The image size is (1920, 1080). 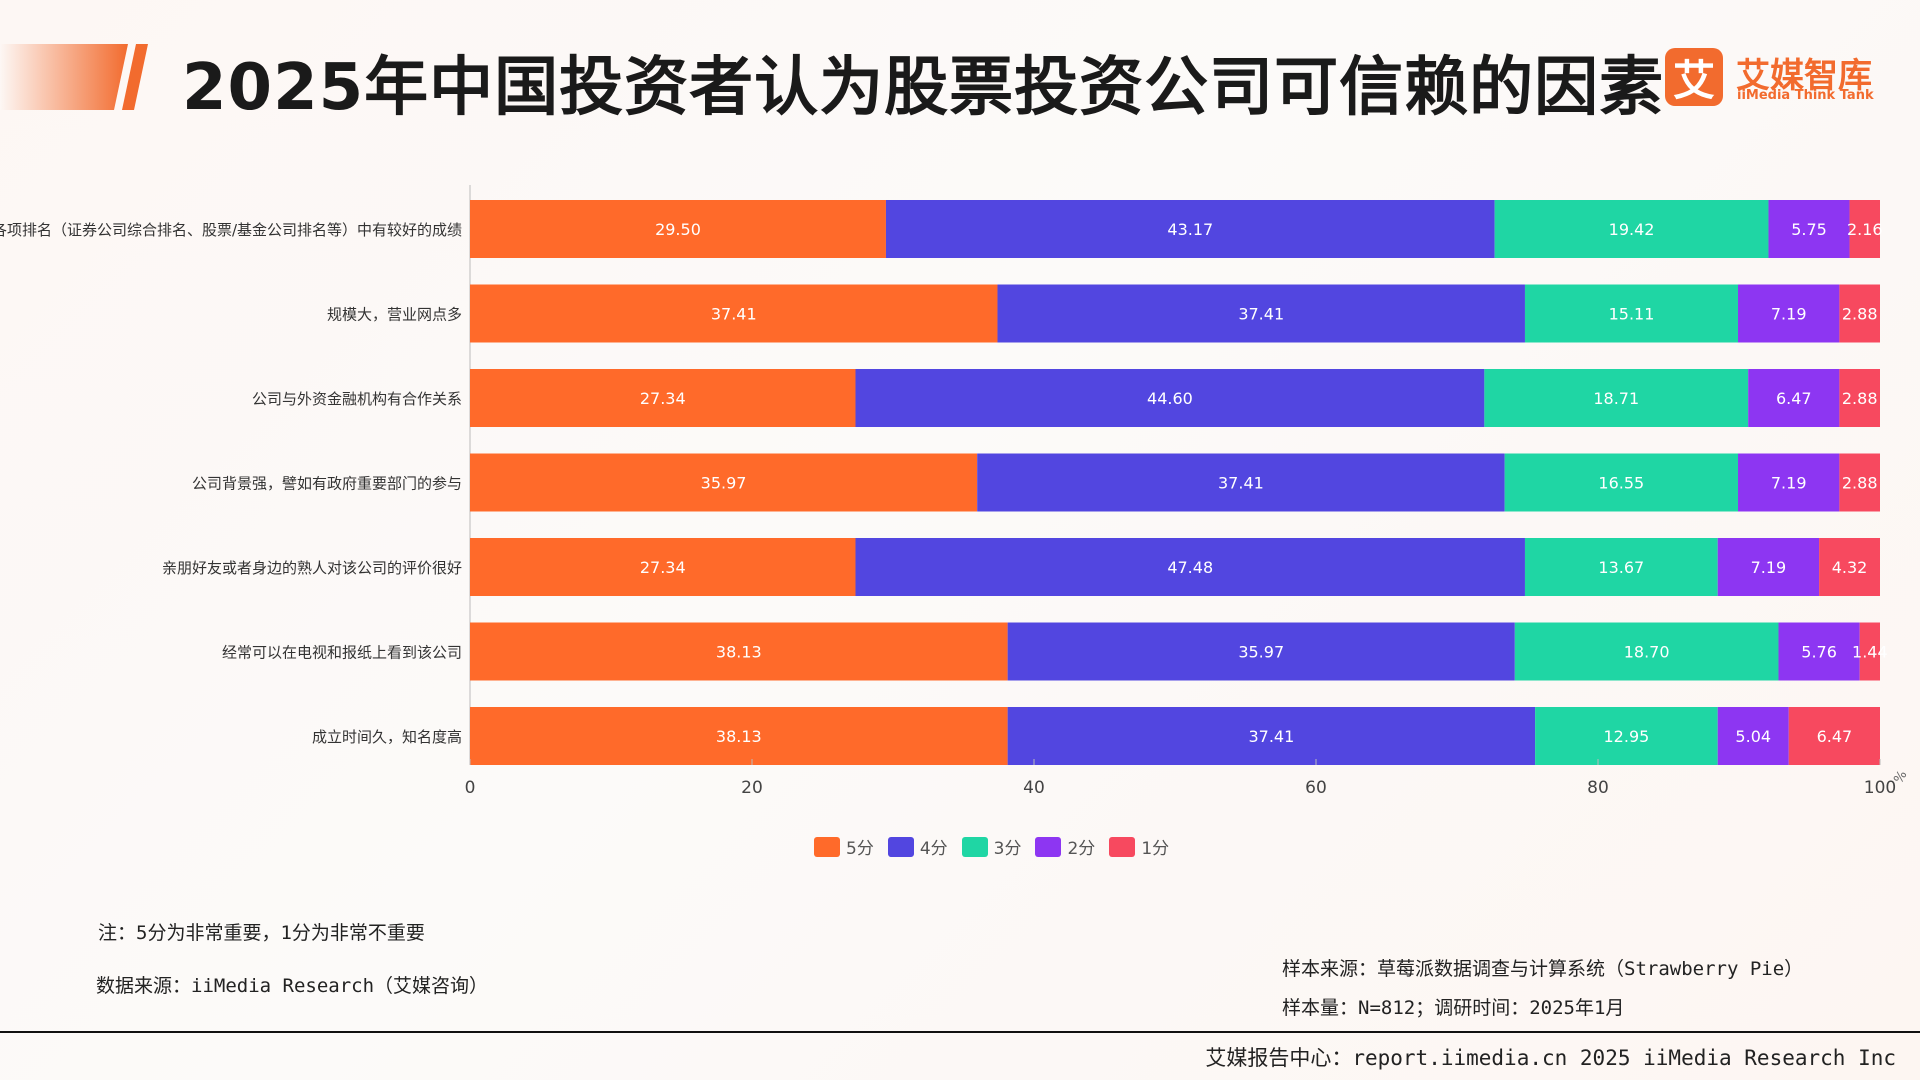 What do you see at coordinates (1694, 77) in the screenshot?
I see `logo-mark-icon: 艾` at bounding box center [1694, 77].